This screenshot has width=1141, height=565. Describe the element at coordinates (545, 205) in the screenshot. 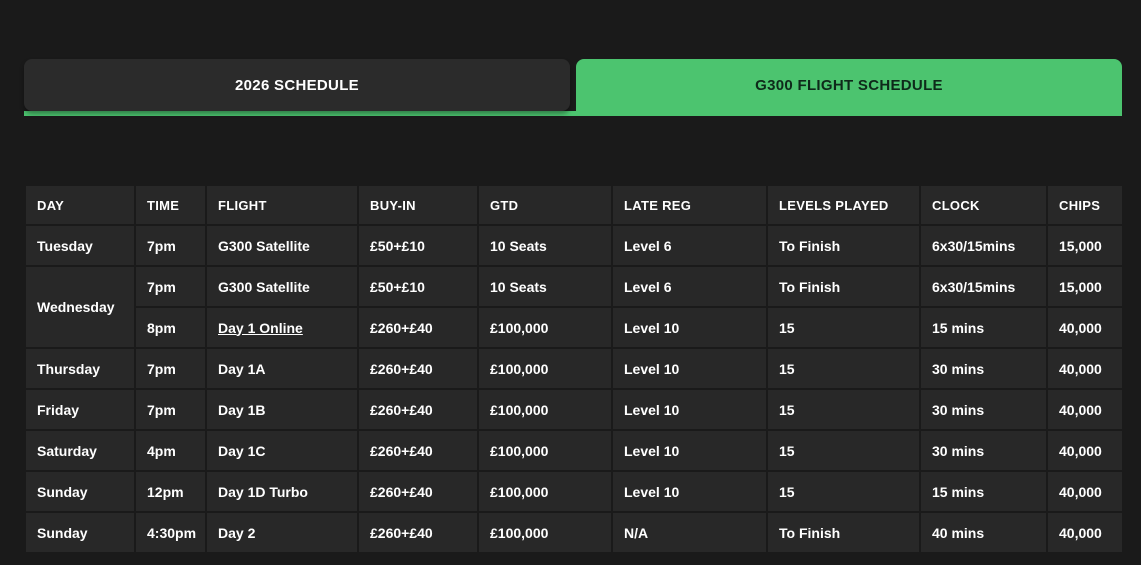

I see `column-header-gtd: GTD` at that location.